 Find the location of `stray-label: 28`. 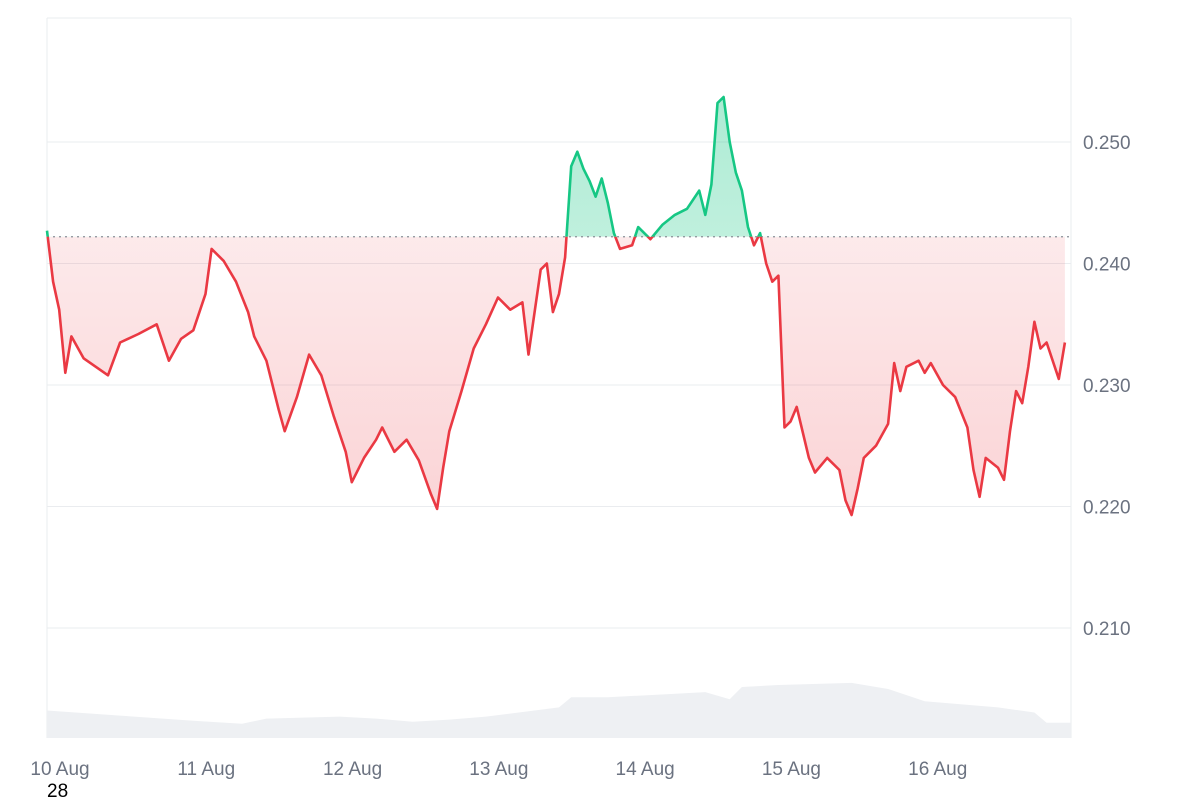

stray-label: 28 is located at coordinates (58, 791).